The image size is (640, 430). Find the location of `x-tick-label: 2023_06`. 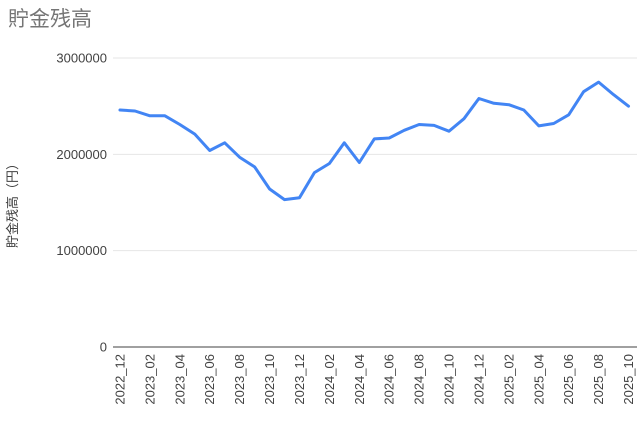

x-tick-label: 2023_06 is located at coordinates (209, 379).